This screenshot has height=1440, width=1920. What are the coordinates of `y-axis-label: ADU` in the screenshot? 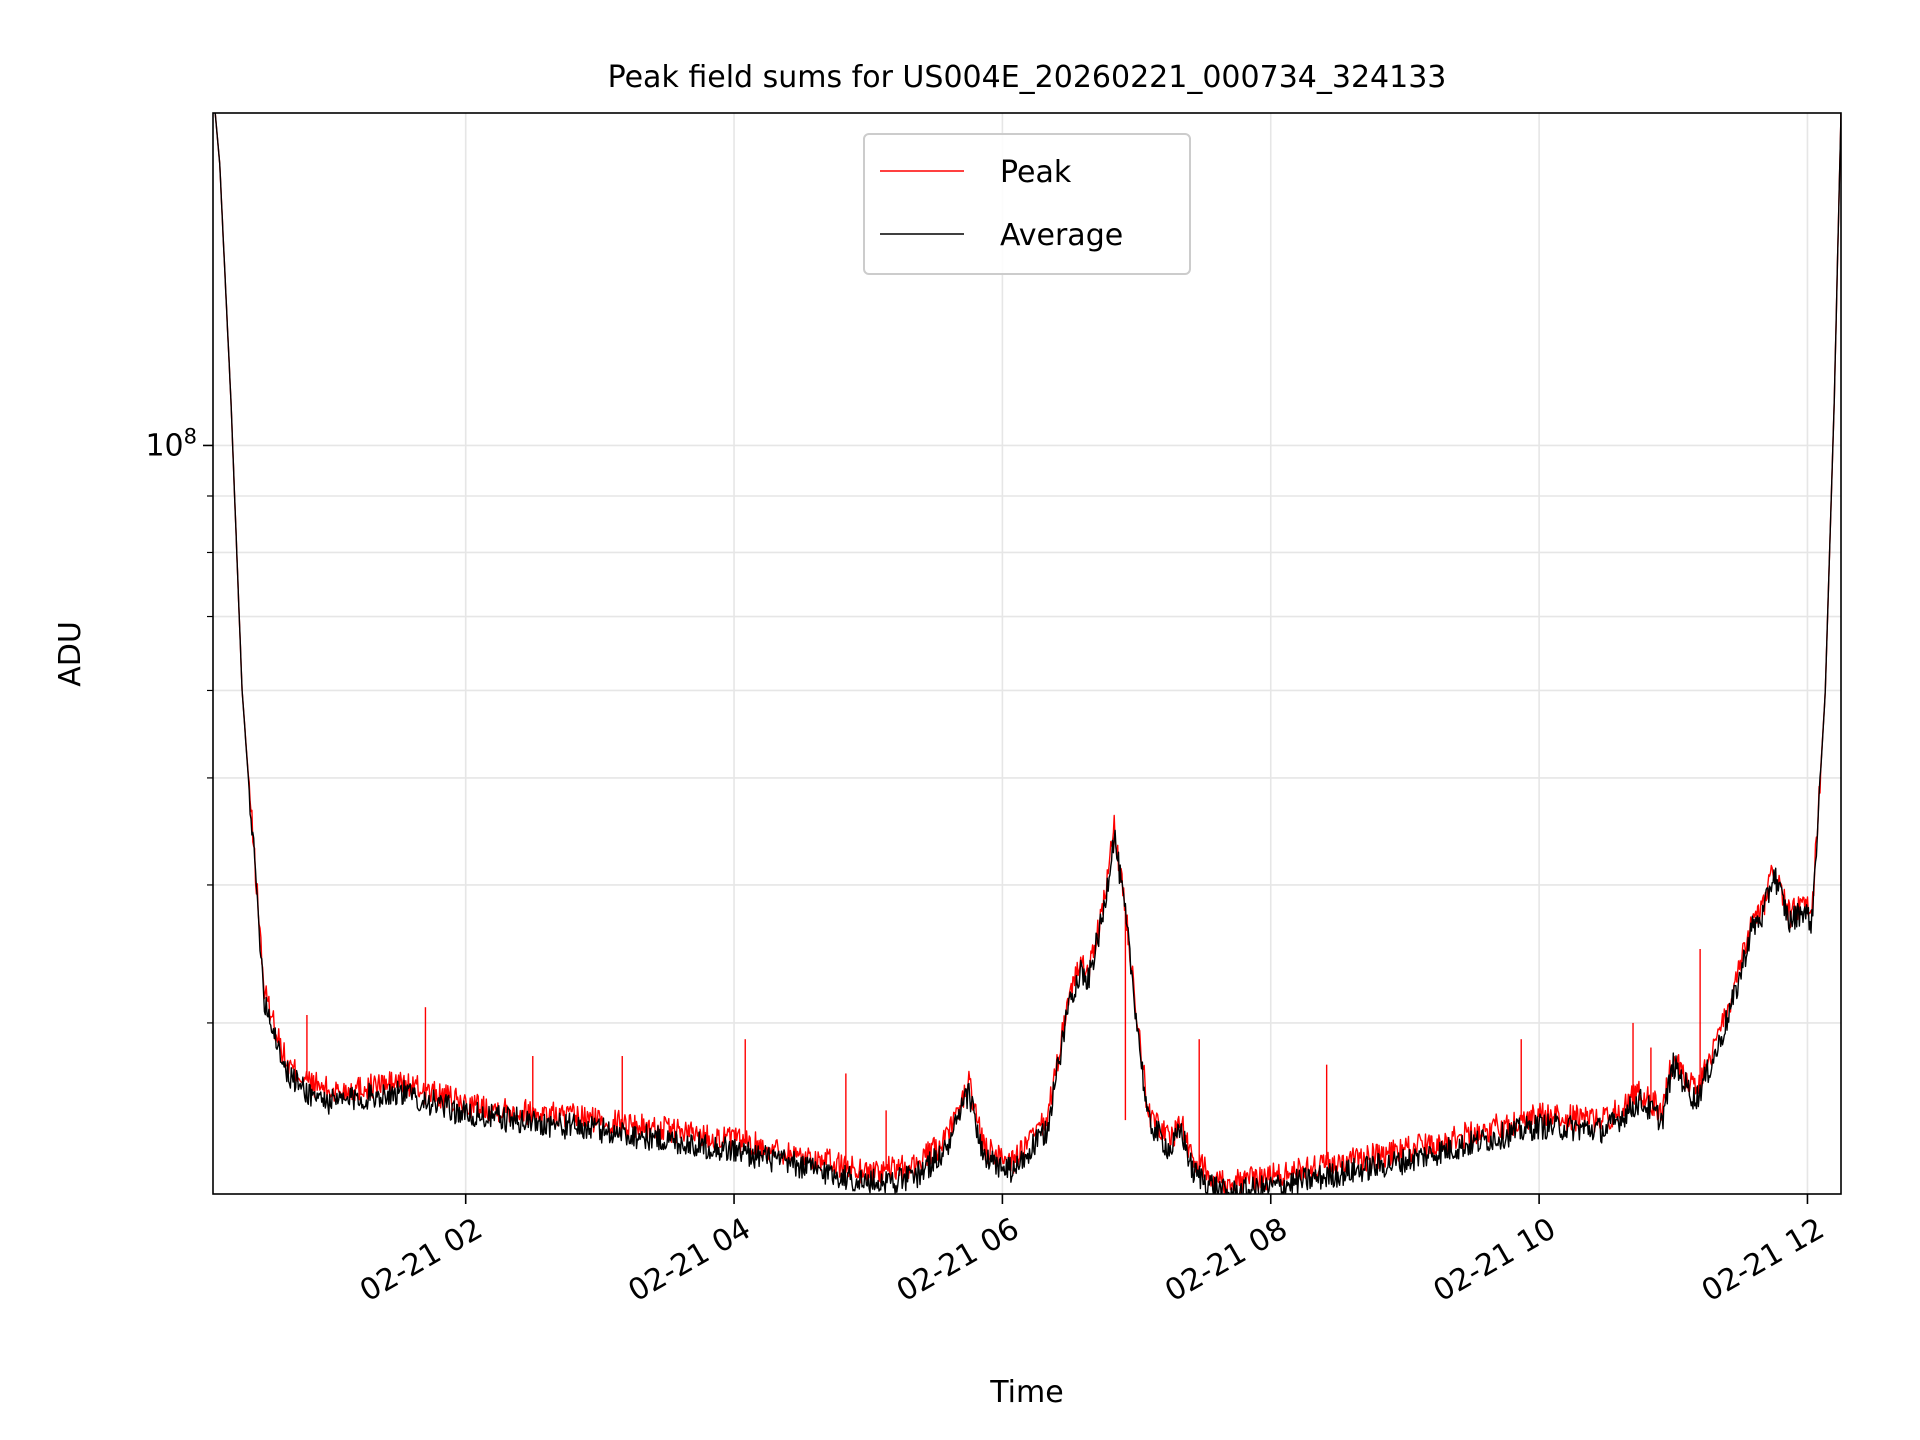 It's located at (70, 654).